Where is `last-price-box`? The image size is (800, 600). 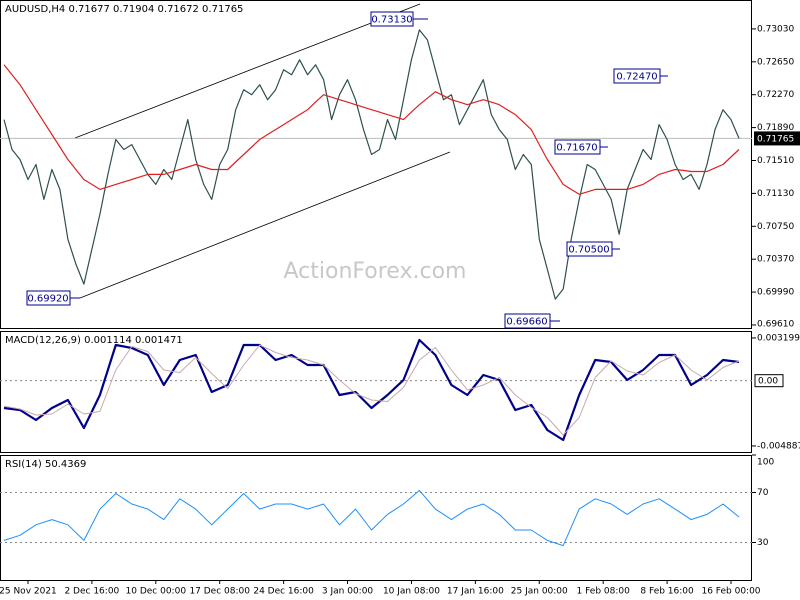
last-price-box is located at coordinates (777, 138).